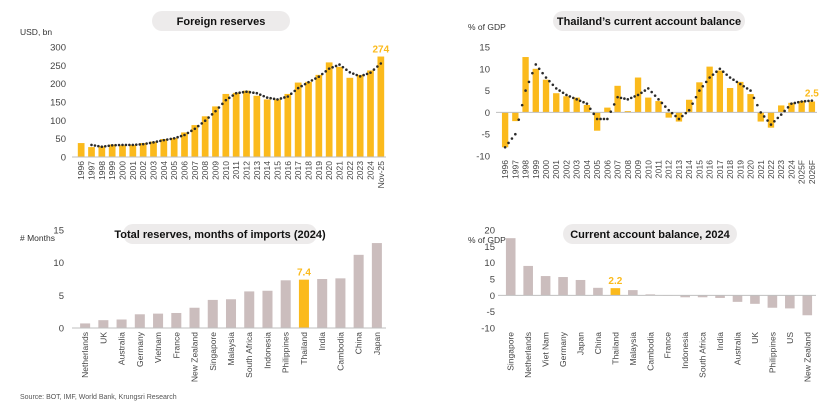  Describe the element at coordinates (143, 170) in the screenshot. I see `x-tick-label: 2002` at that location.